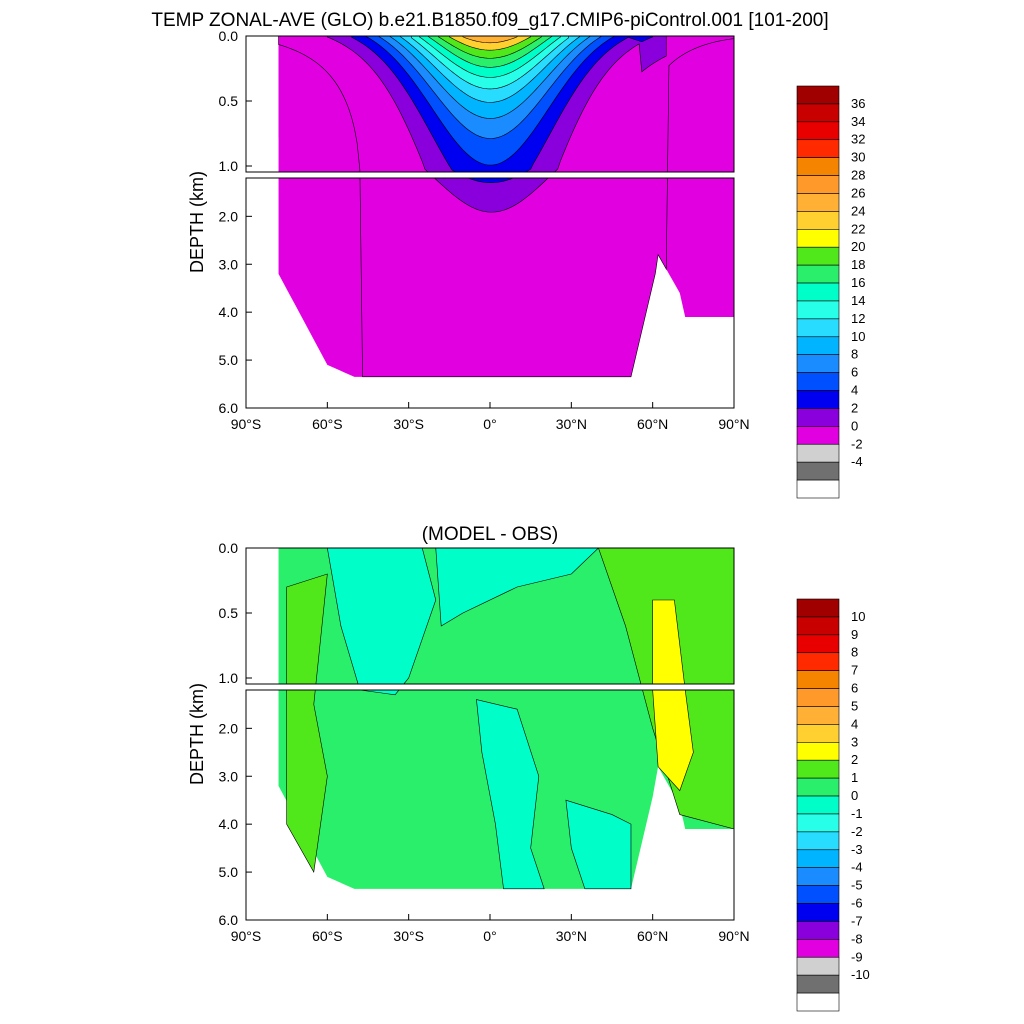  Describe the element at coordinates (858, 318) in the screenshot. I see `colorbar-label: 12` at that location.